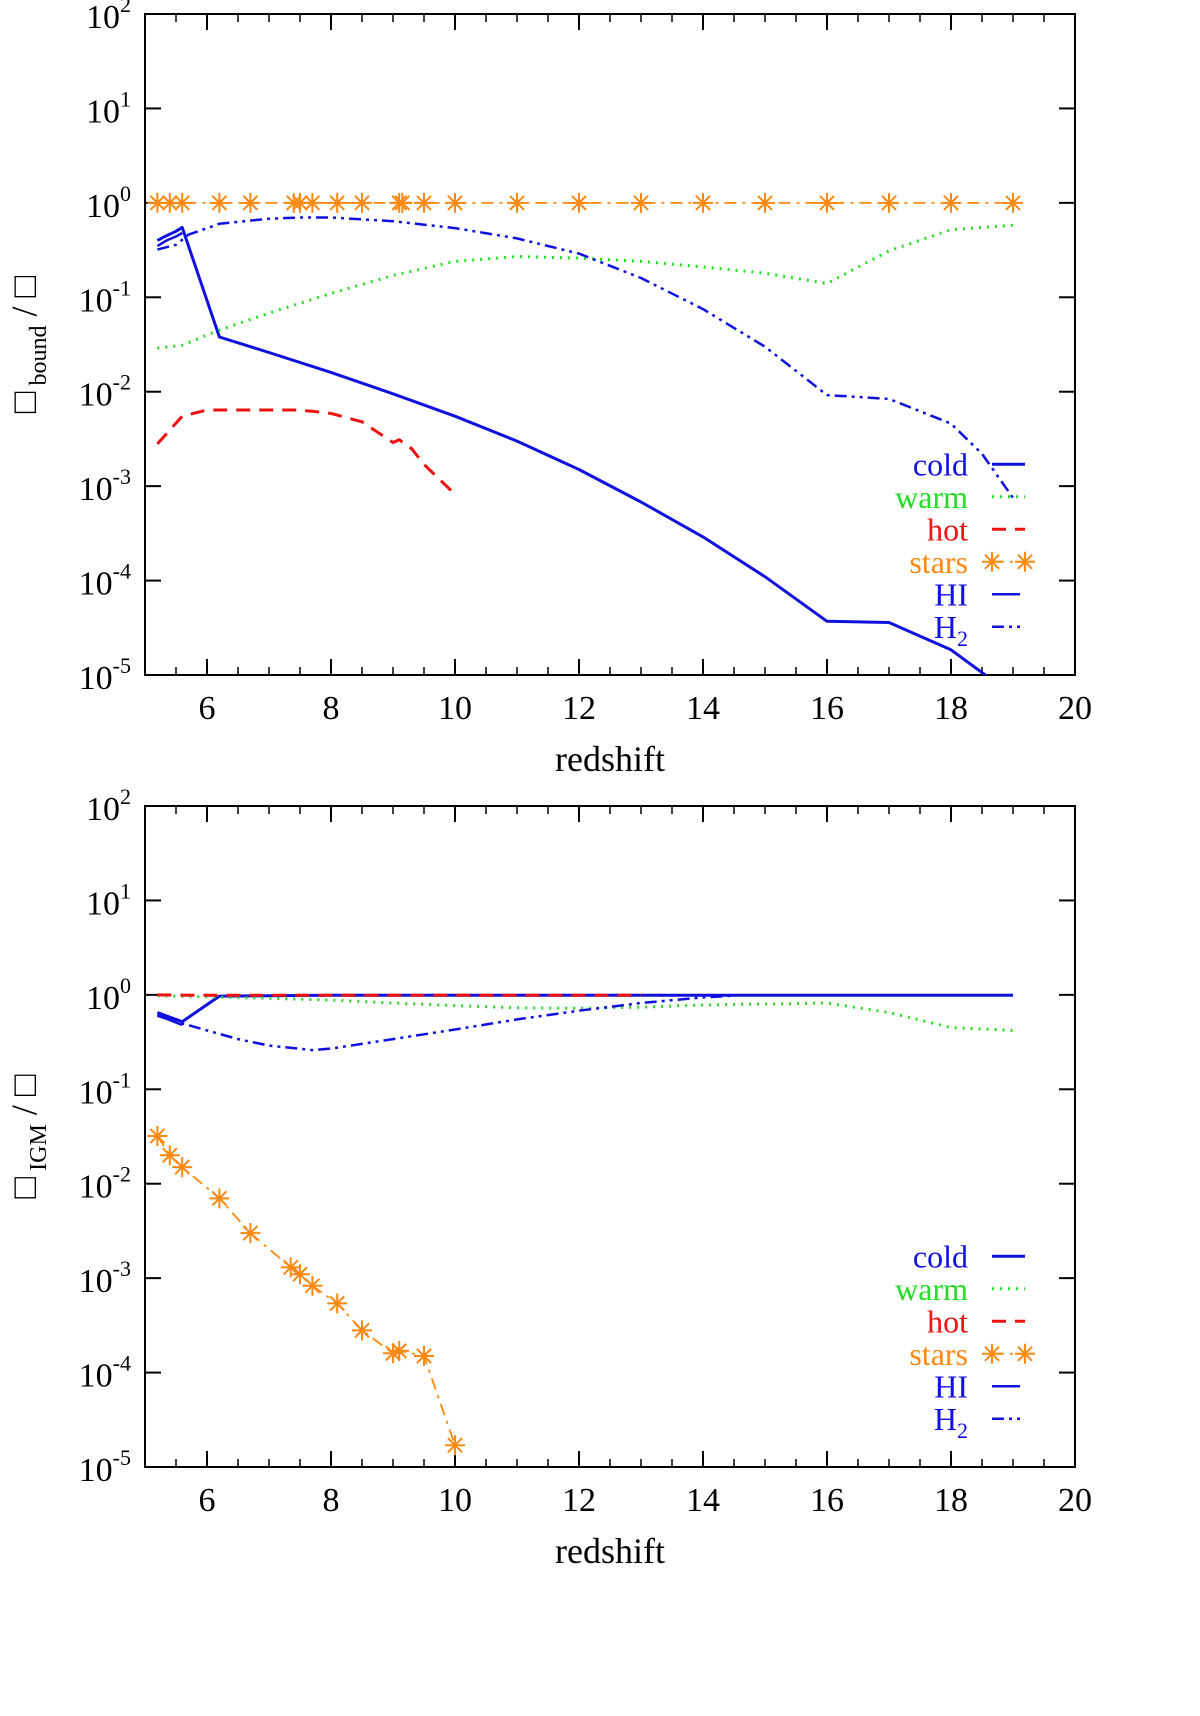  Describe the element at coordinates (122, 571) in the screenshot. I see `y-tick-exponent: -4` at that location.